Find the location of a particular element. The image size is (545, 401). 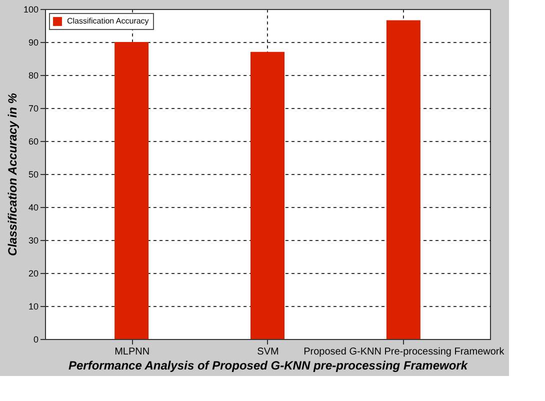

y-tick-label: 50 is located at coordinates (33, 175).